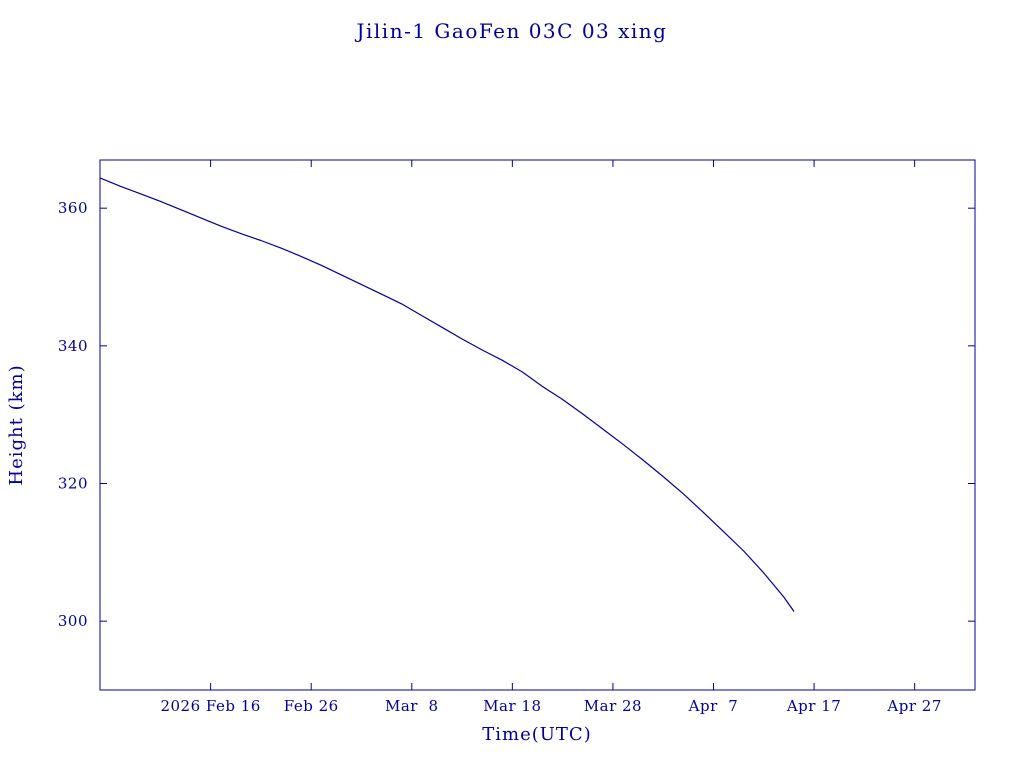 Image resolution: width=1024 pixels, height=768 pixels. Describe the element at coordinates (16, 424) in the screenshot. I see `y-axis-label: Height (km)` at that location.